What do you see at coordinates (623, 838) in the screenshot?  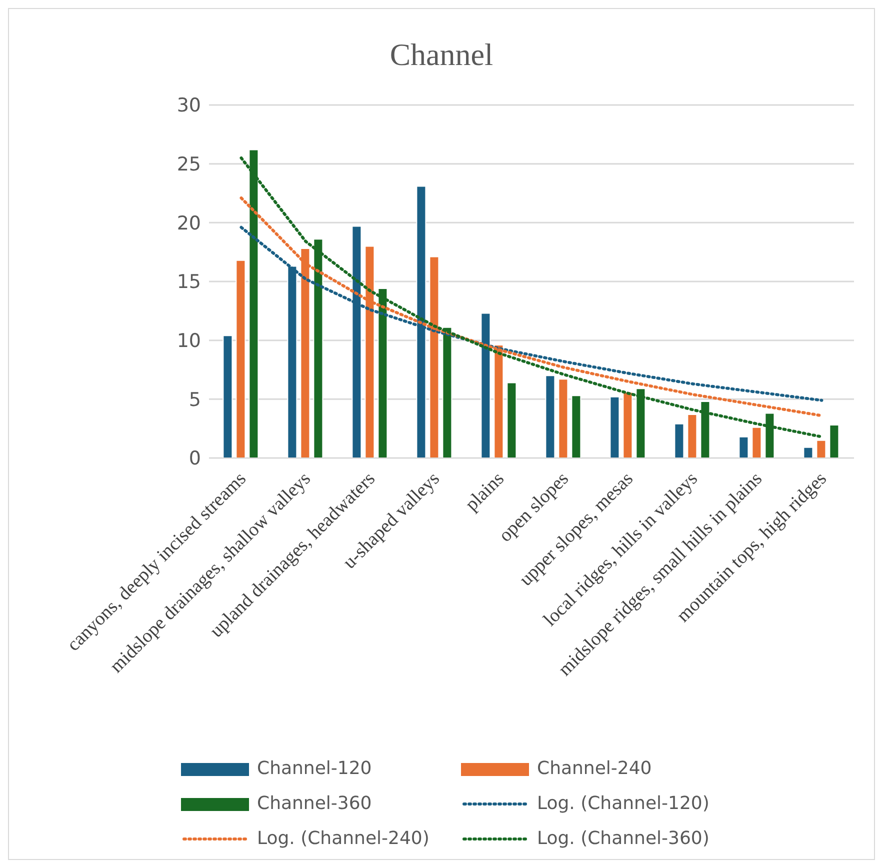 I see `legend-label: Log. (Channel-360)` at bounding box center [623, 838].